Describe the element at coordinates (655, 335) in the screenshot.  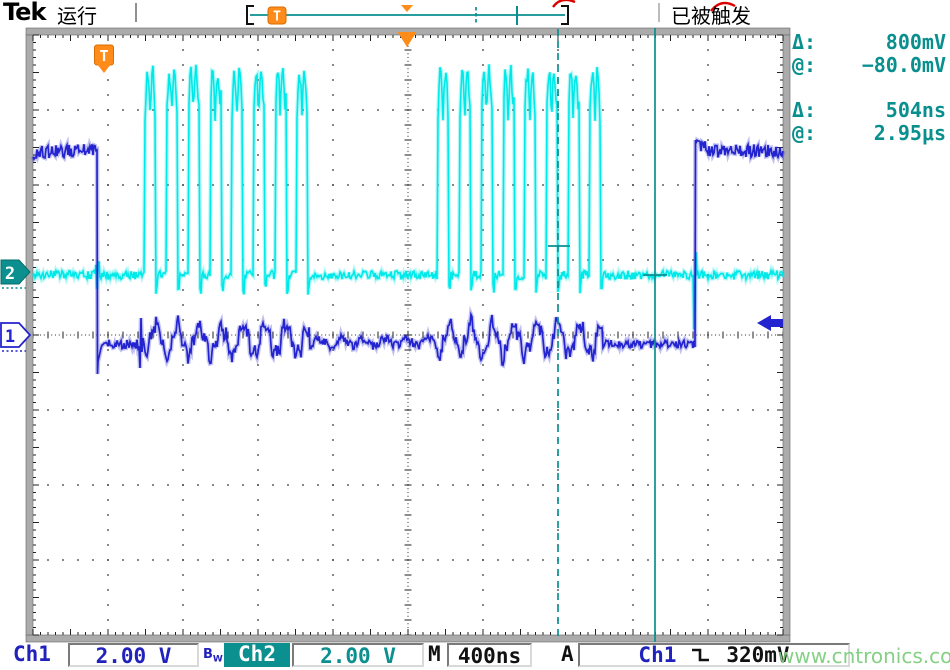
I see `cursor-solid` at that location.